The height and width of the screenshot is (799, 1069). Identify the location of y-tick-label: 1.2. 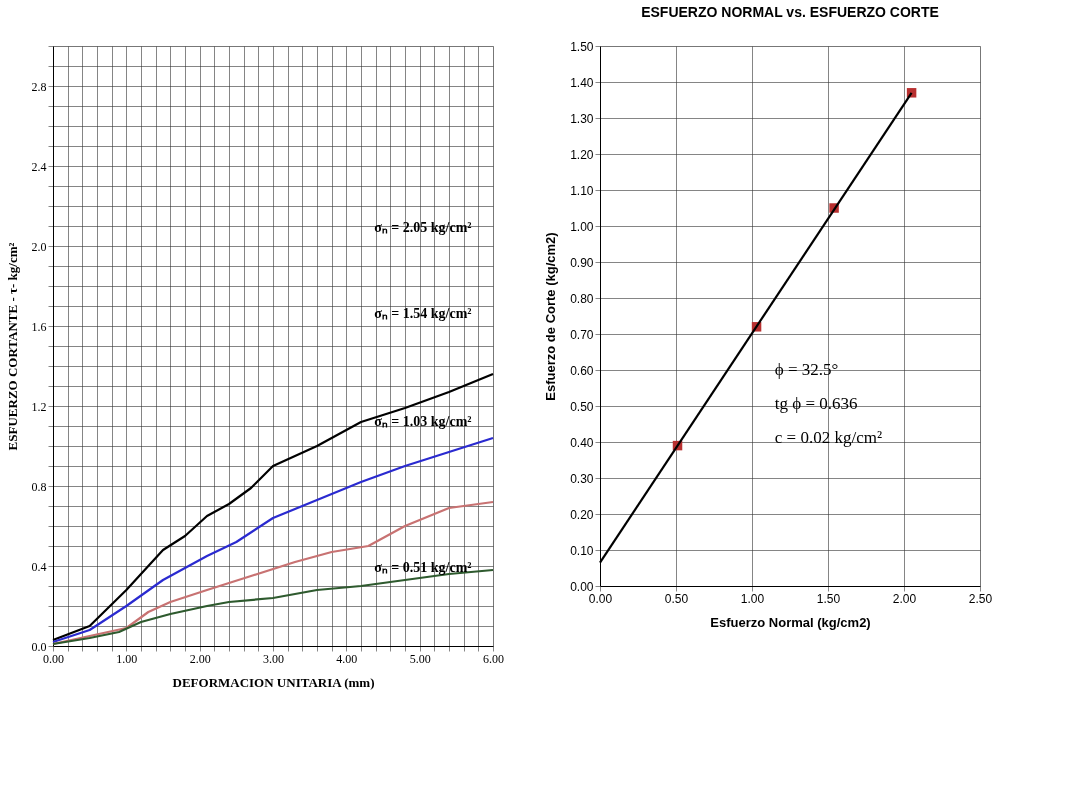
(39, 406).